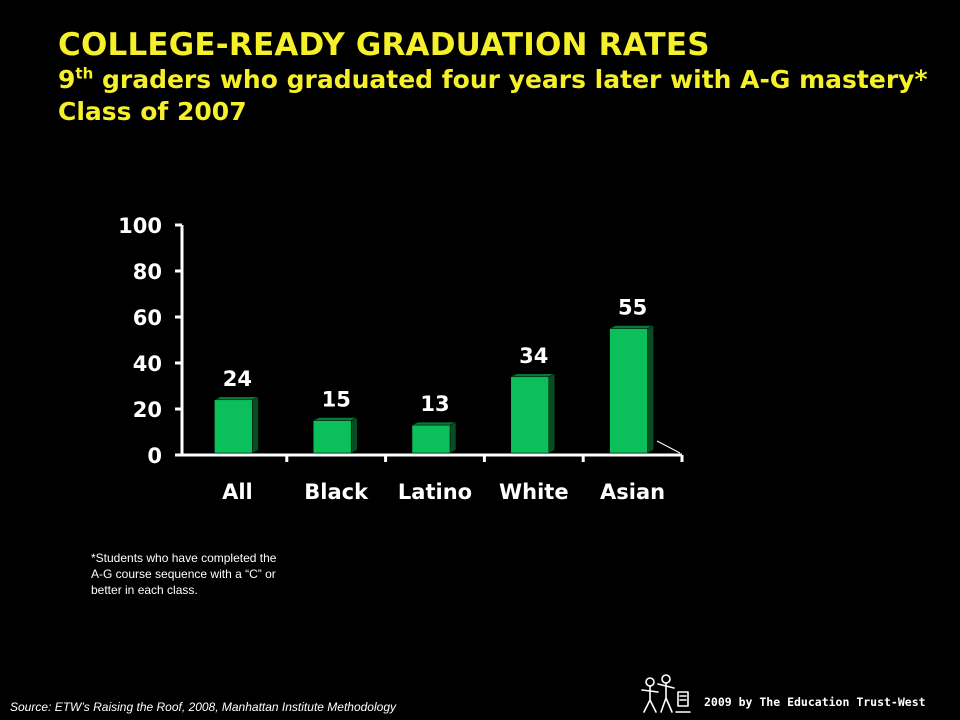 The width and height of the screenshot is (960, 720). What do you see at coordinates (434, 389) in the screenshot?
I see `chart-bars` at bounding box center [434, 389].